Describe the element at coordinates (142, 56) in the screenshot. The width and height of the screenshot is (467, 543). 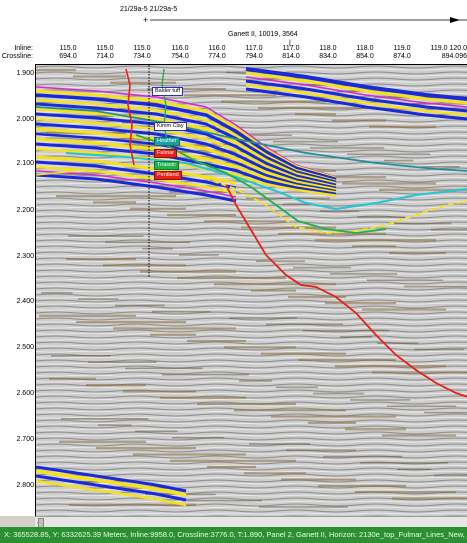
I see `crossline-tick: 734.0` at that location.